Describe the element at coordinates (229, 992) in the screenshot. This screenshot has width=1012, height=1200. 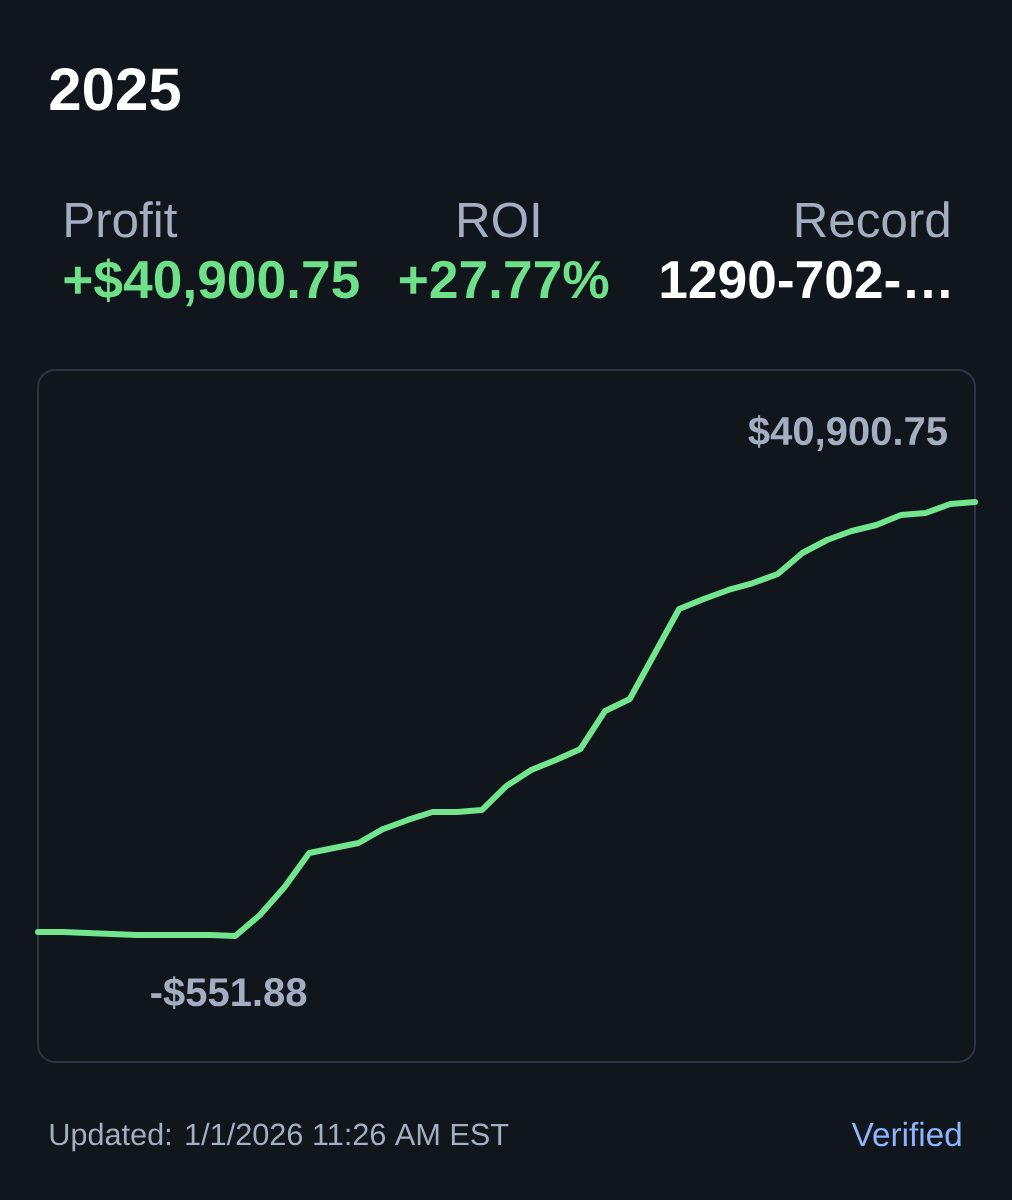
I see `data-label: -$551.88` at that location.